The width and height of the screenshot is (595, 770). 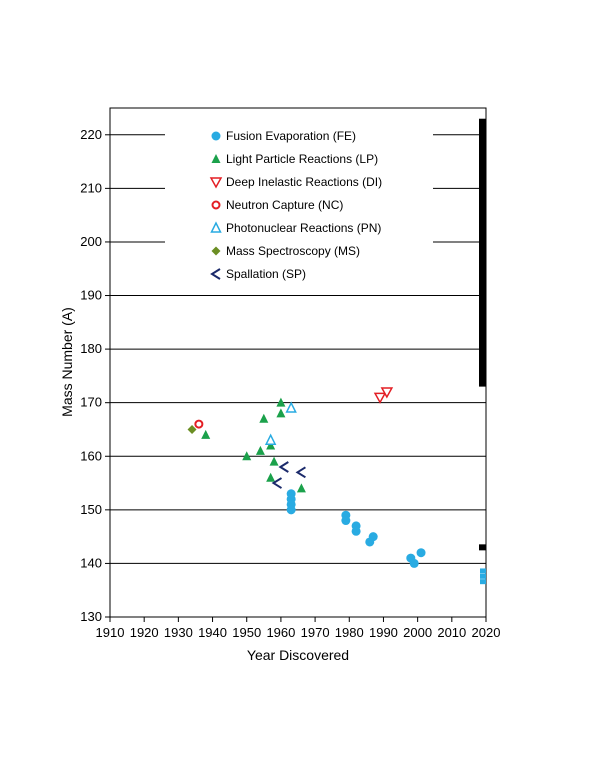 I want to click on y-tick-label: 140, so click(x=91, y=562).